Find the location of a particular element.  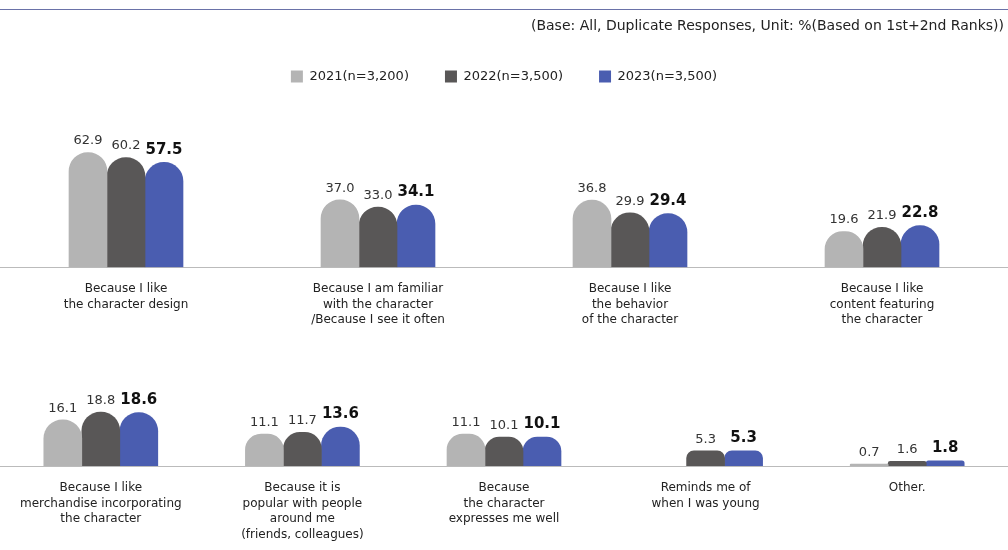

data-label: 36.8 is located at coordinates (592, 188).